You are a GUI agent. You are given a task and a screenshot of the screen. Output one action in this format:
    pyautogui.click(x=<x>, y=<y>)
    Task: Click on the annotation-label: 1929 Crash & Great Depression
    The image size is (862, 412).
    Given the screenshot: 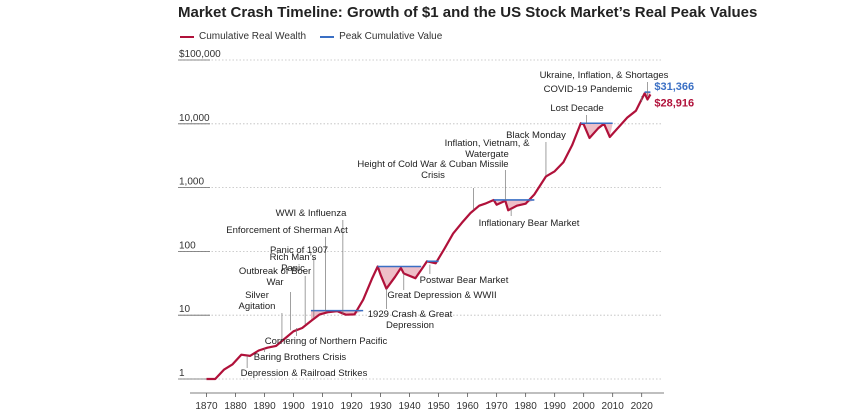 What is the action you would take?
    pyautogui.click(x=410, y=320)
    